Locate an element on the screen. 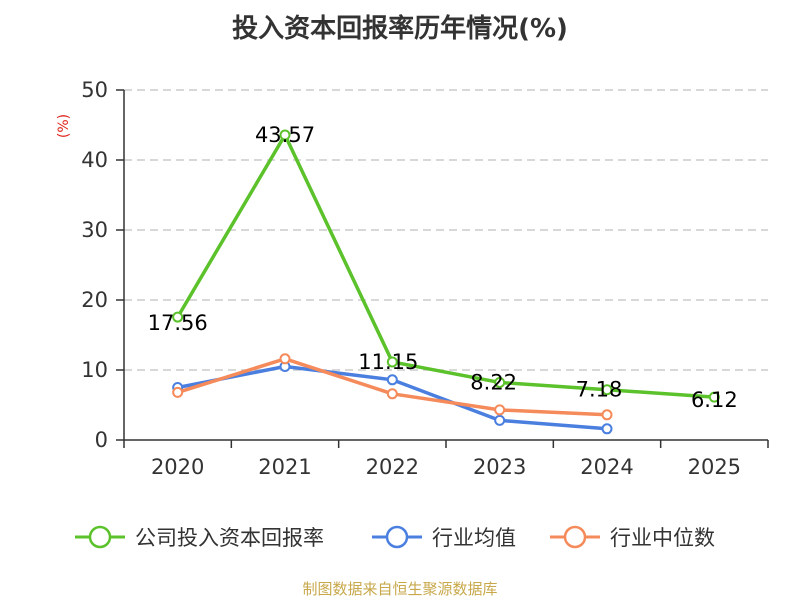  y-tick-label-50: 50 is located at coordinates (94, 90).